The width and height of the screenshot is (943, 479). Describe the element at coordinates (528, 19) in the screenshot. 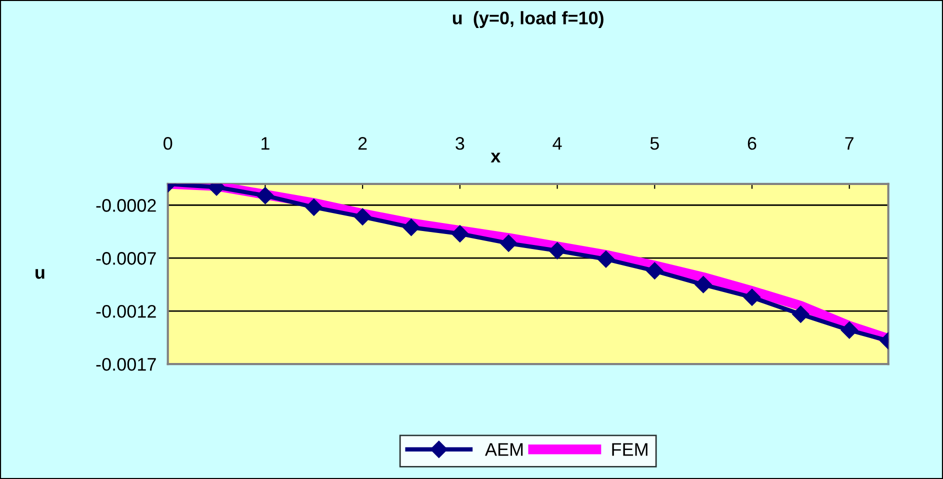

I see `chart-title: u (y=0, load f=10)` at that location.